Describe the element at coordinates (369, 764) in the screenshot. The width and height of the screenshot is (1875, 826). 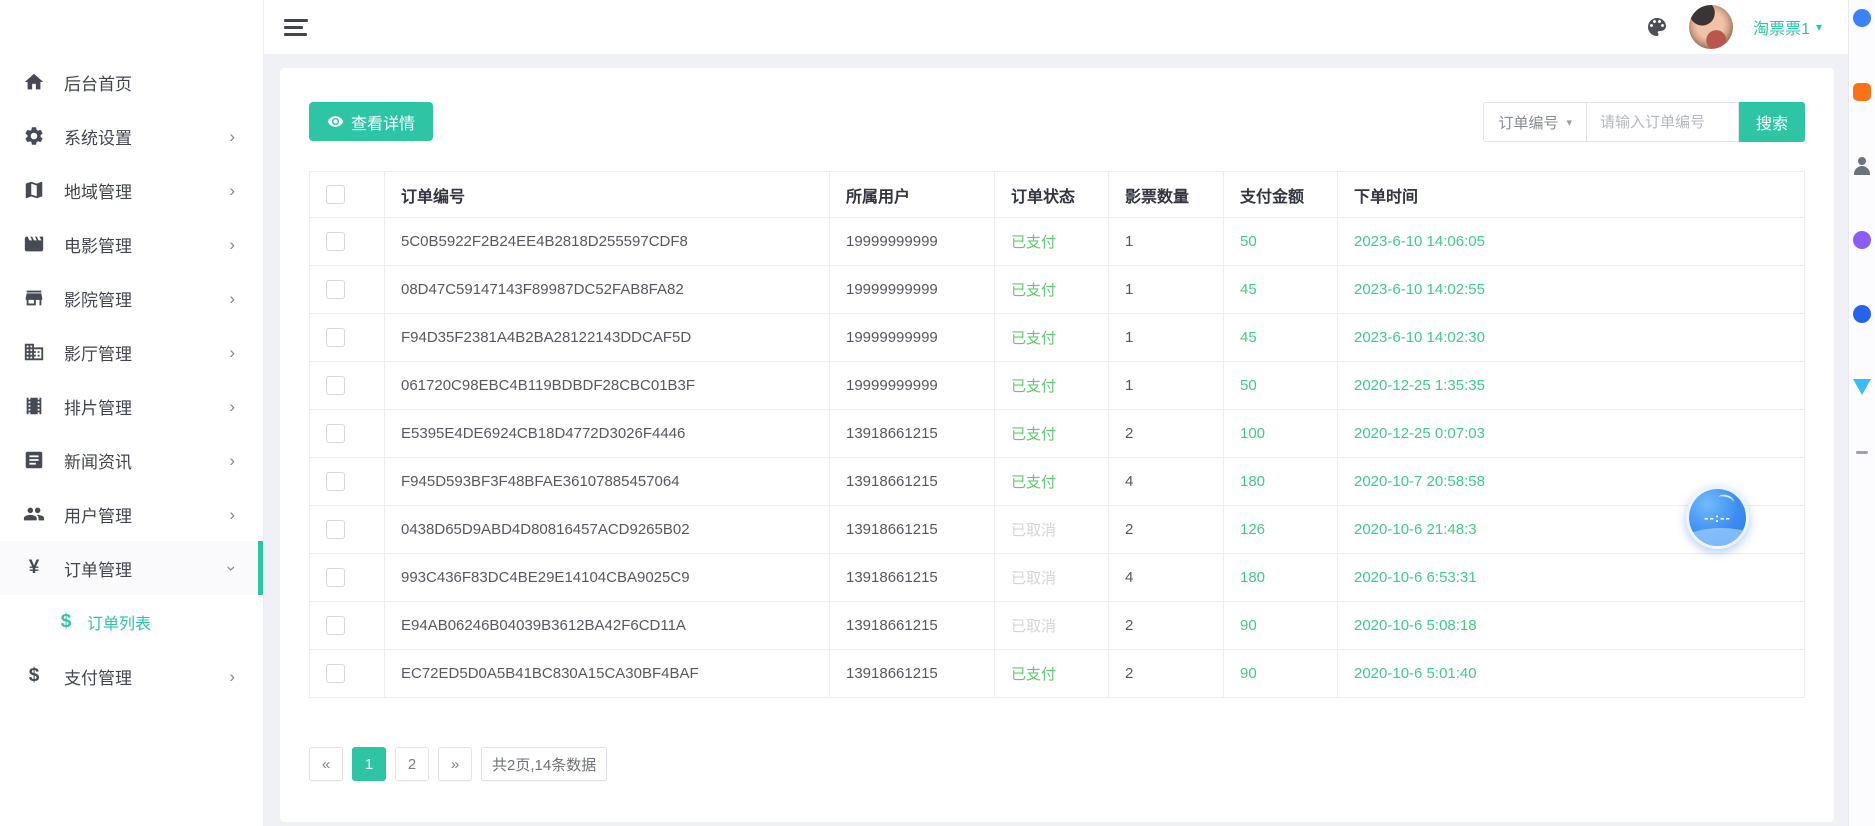
I see `pagination-page-1: 1` at that location.